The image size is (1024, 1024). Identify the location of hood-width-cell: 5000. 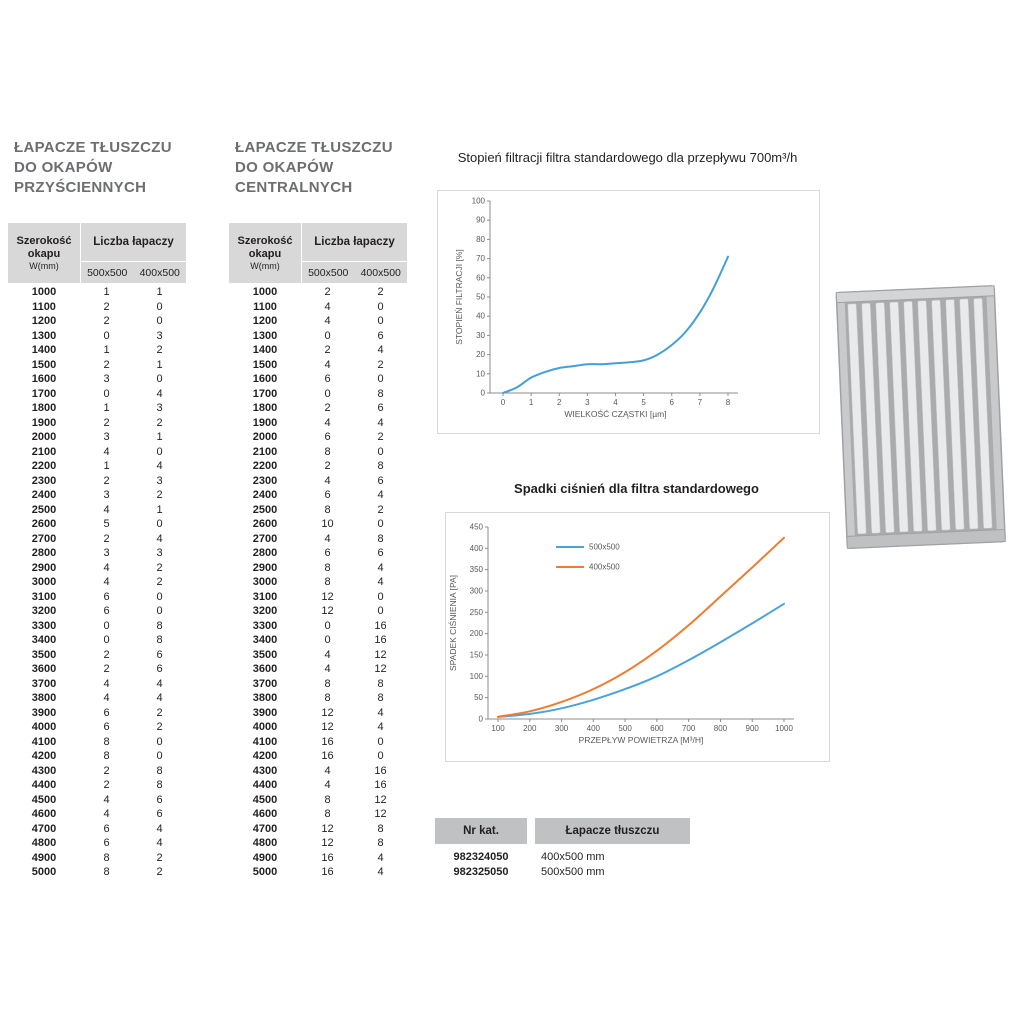
(44, 872).